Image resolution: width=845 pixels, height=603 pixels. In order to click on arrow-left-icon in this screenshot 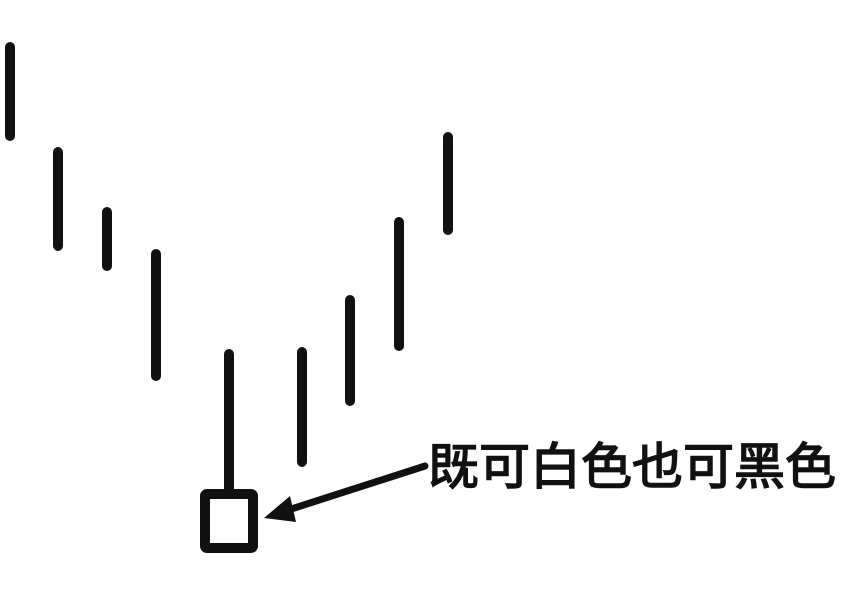, I will do `click(346, 492)`.